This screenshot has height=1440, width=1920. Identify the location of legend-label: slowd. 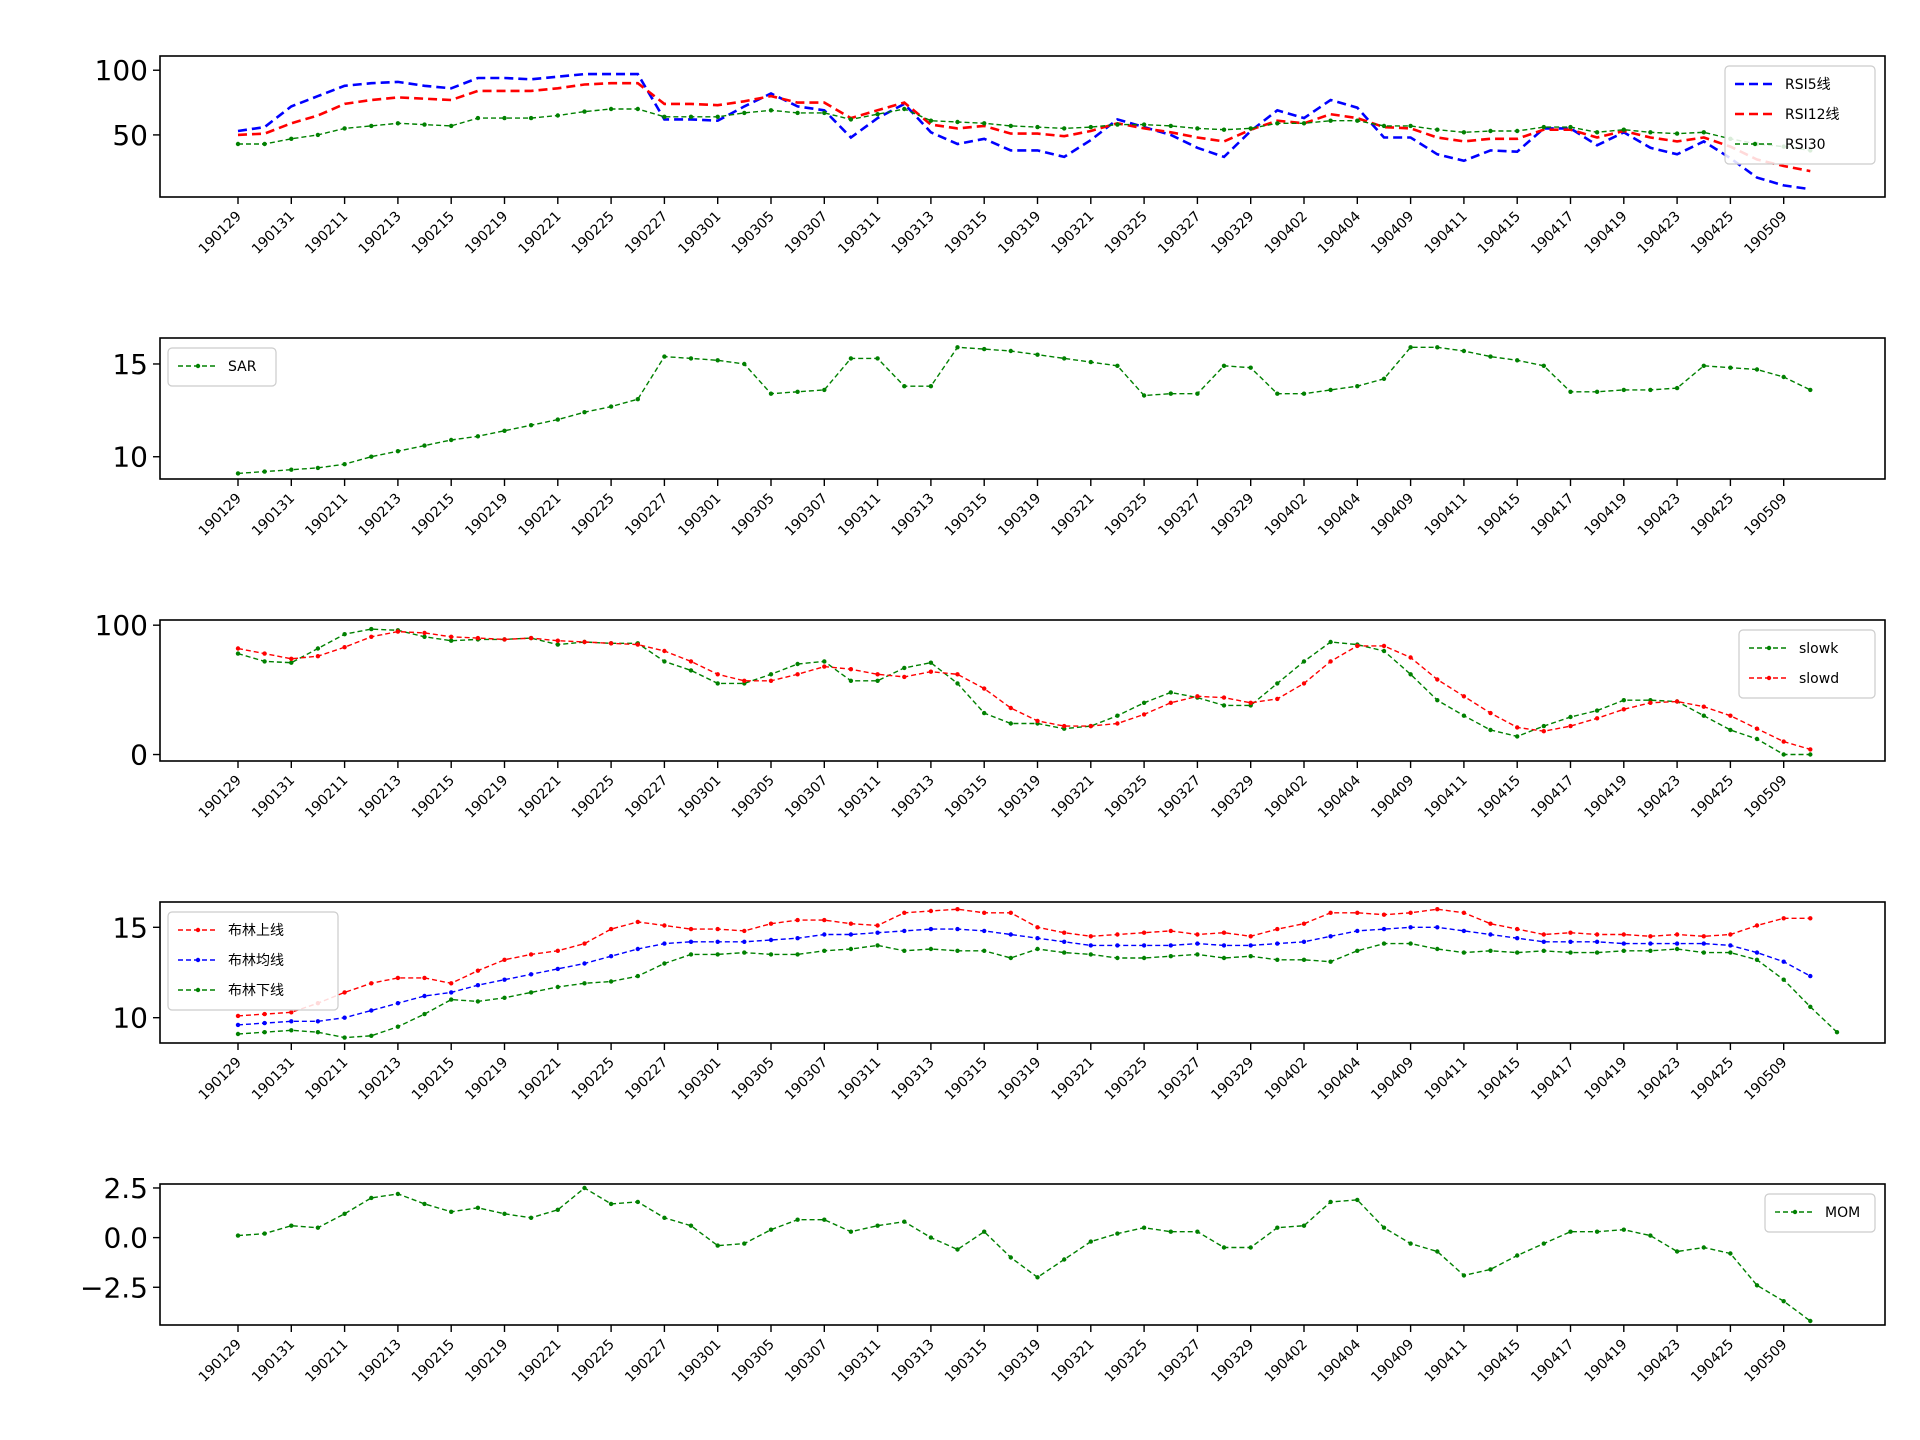
(1819, 679).